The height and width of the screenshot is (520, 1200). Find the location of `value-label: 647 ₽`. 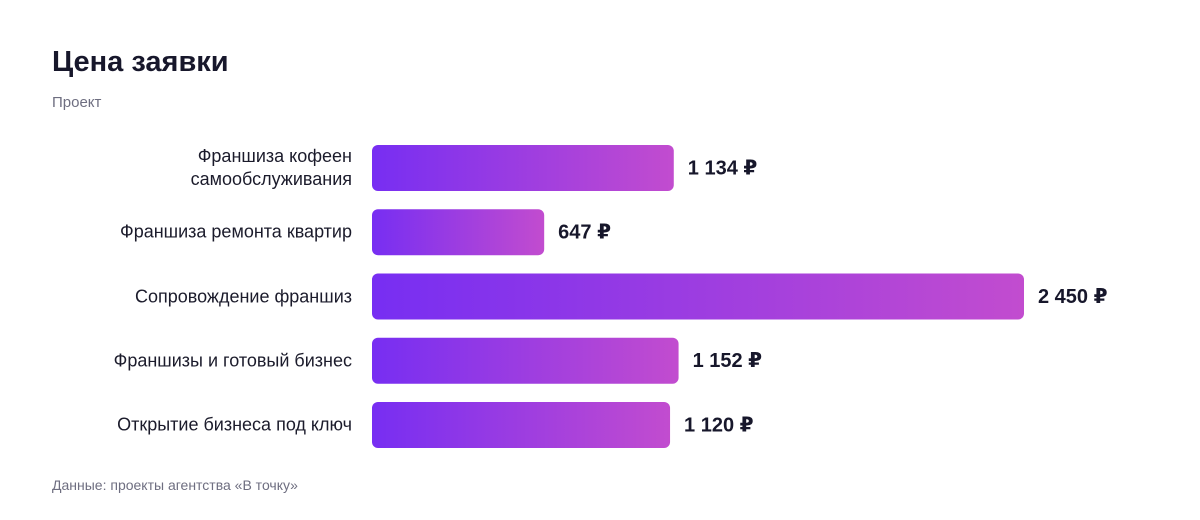

value-label: 647 ₽ is located at coordinates (584, 233).